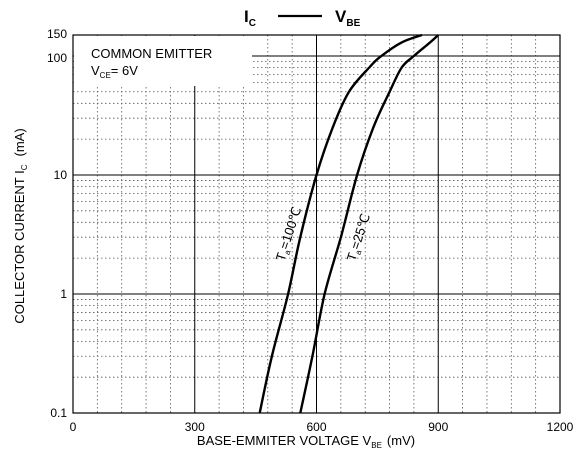 The image size is (579, 461). I want to click on x-tick-labels: 0 300 600 900 1200, so click(322, 427).